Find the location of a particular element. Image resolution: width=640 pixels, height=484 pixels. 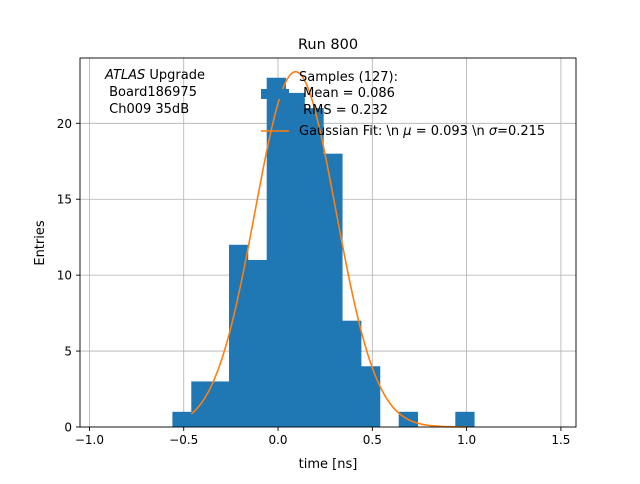

y-tick-label: 5 is located at coordinates (68, 352).